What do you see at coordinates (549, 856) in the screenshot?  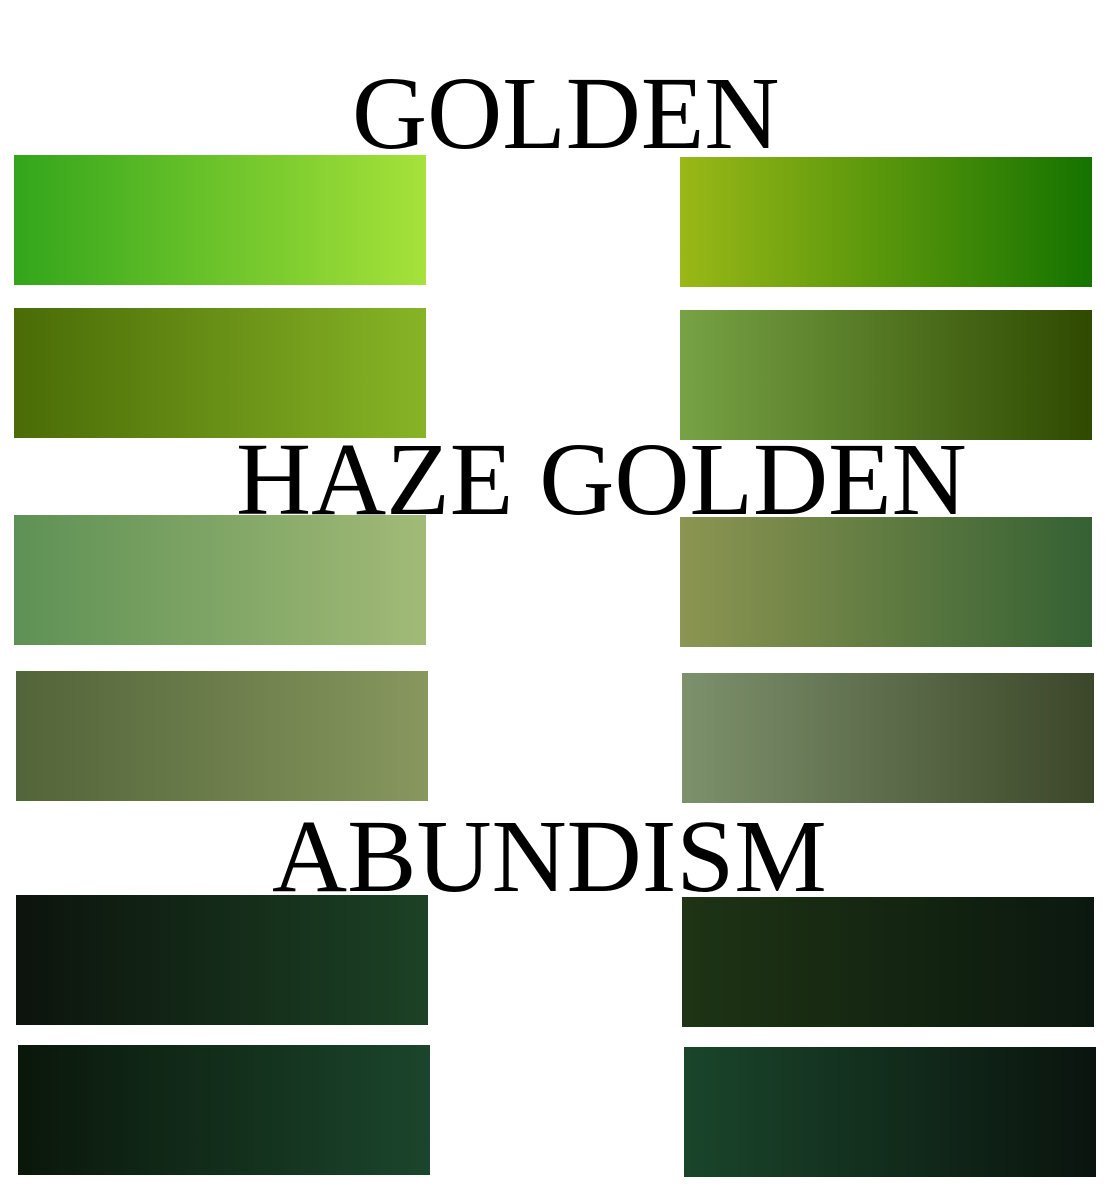 I see `title-abundism: ABUNDISM` at bounding box center [549, 856].